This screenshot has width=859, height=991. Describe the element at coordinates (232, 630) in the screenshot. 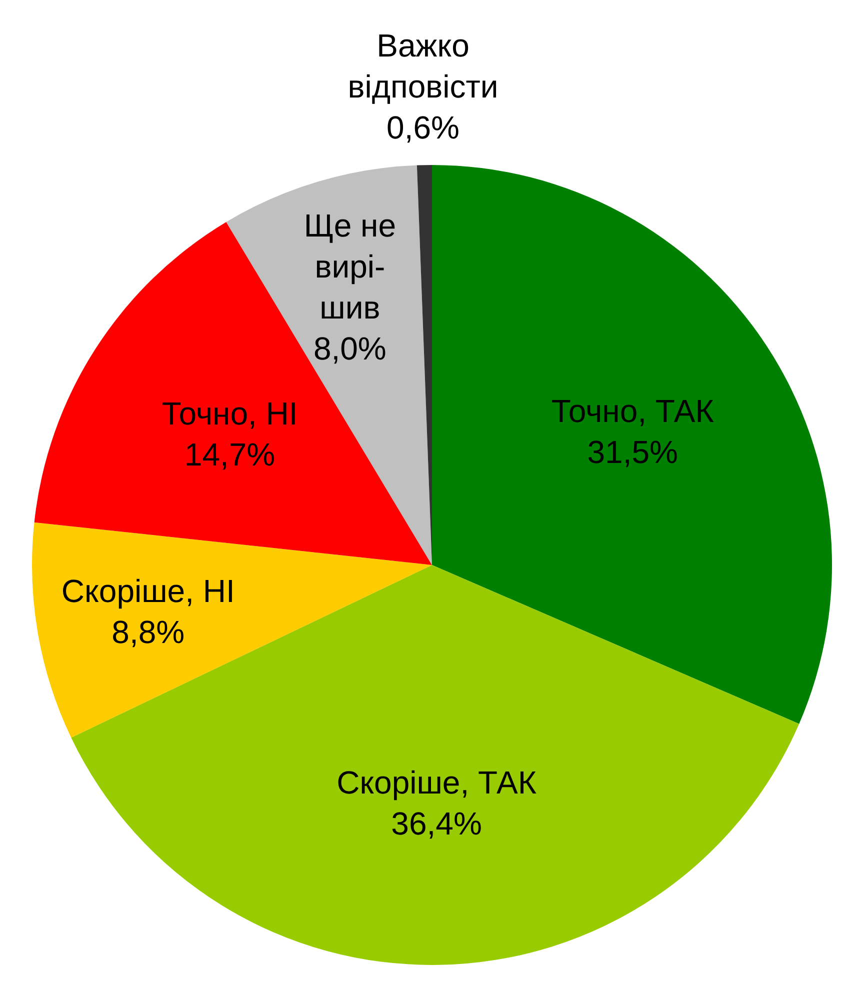

I see `pie-slice` at that location.